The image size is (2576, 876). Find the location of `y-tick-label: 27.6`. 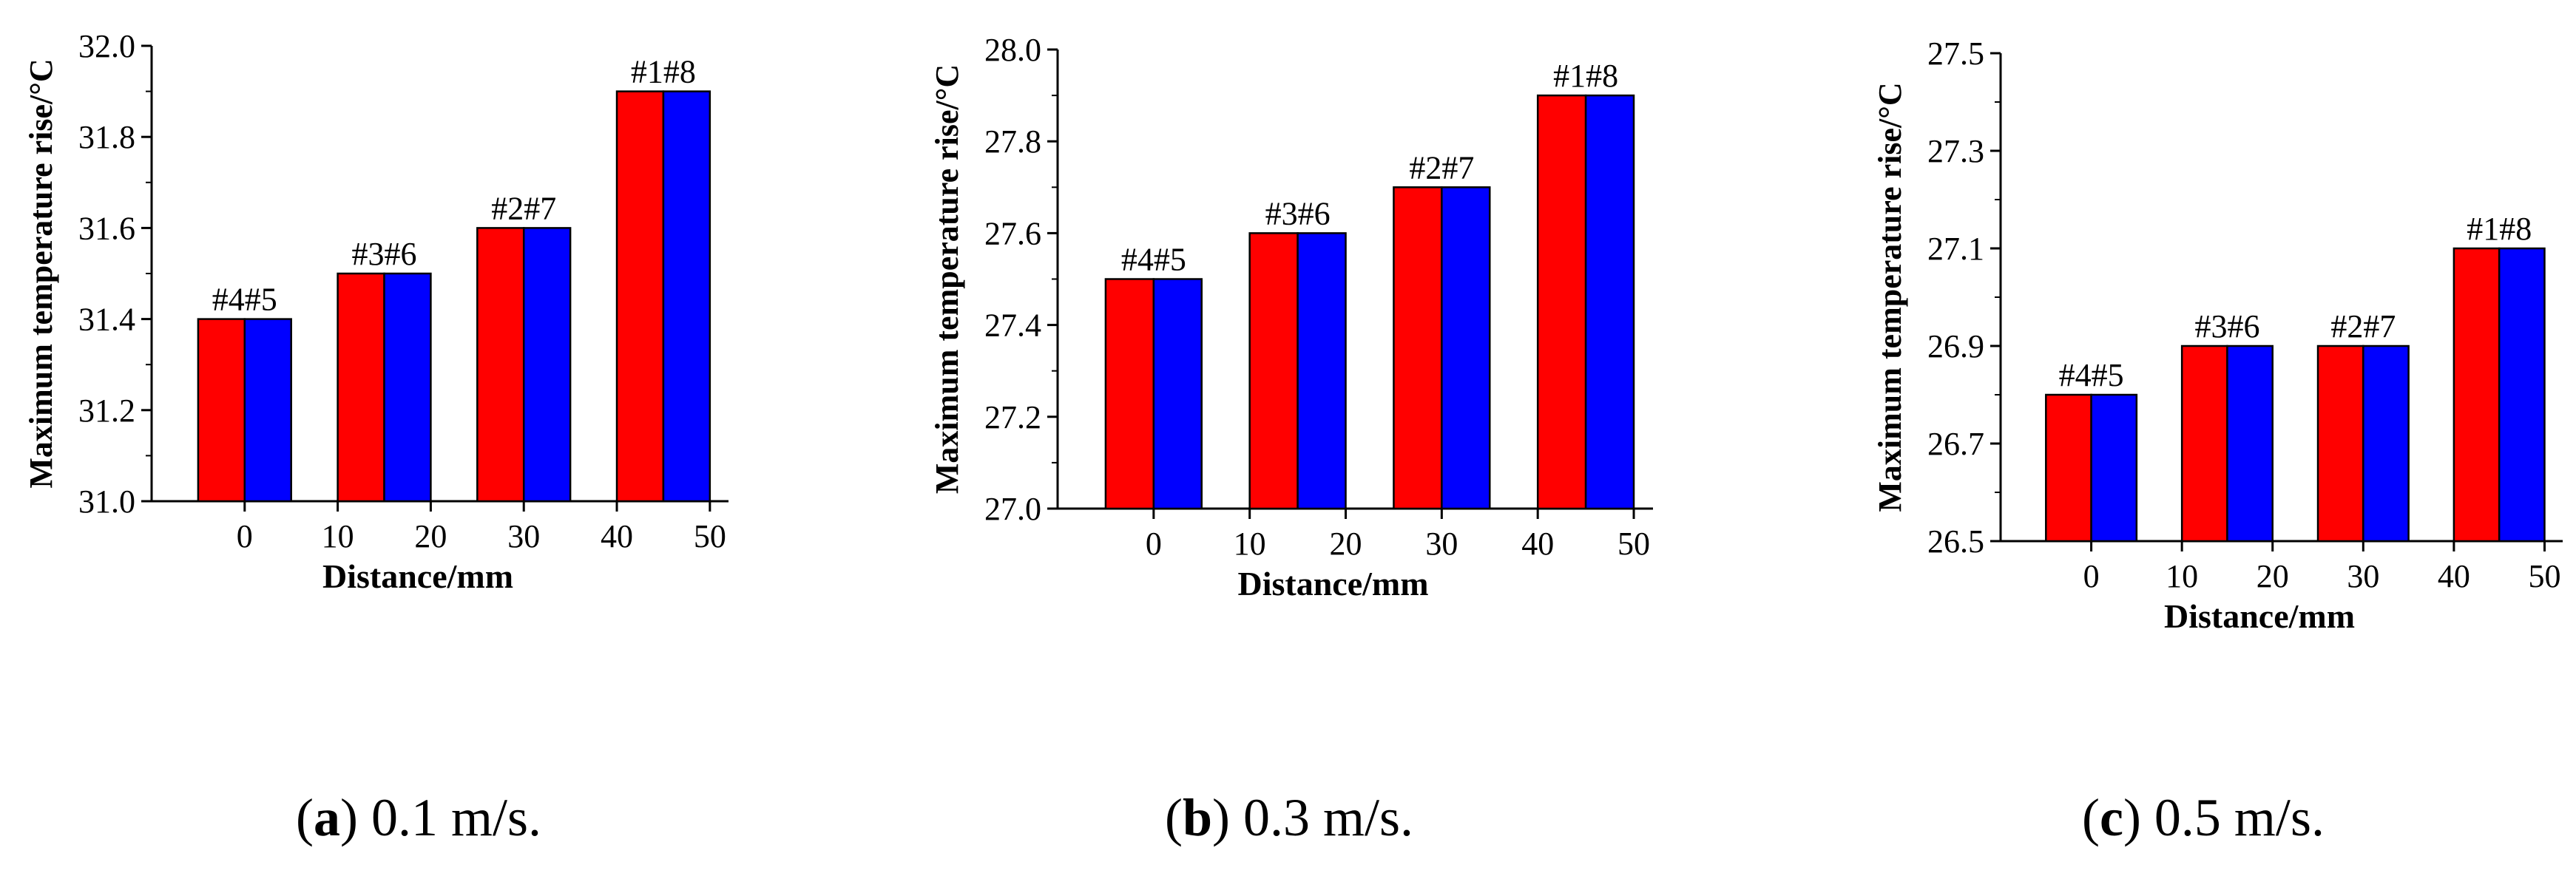

y-tick-label: 27.6 is located at coordinates (1012, 233).